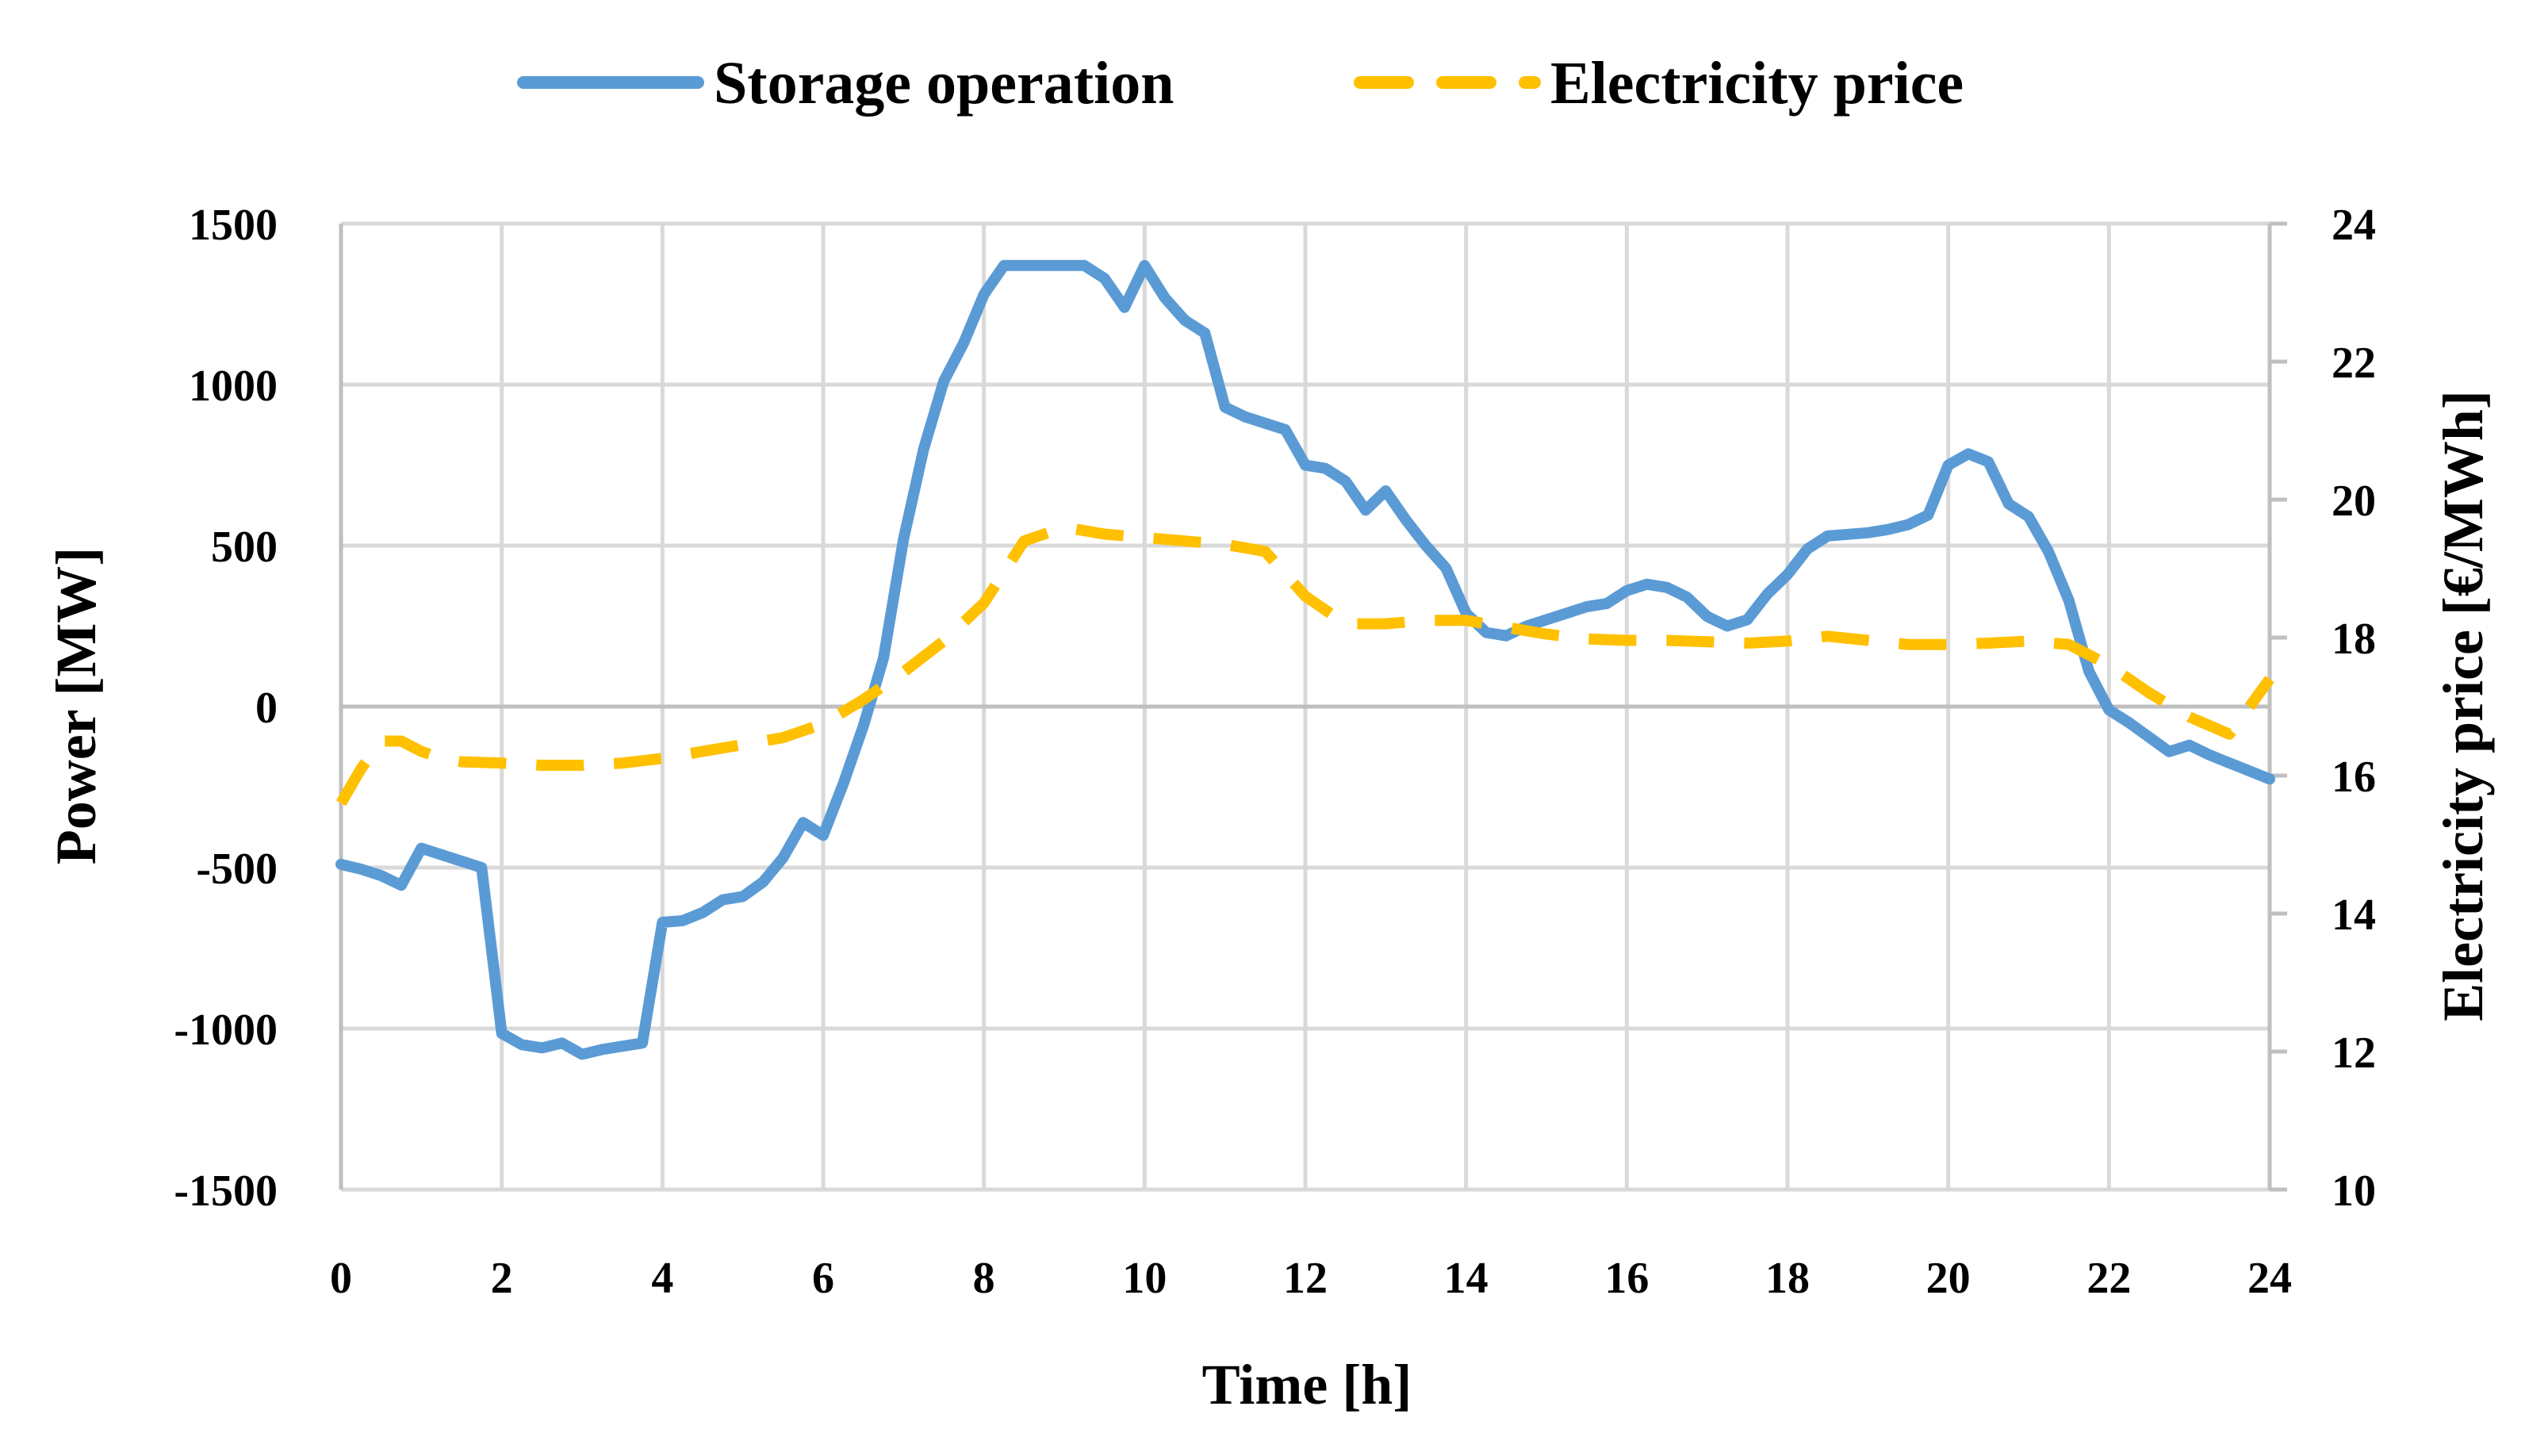 This screenshot has height=1456, width=2529. What do you see at coordinates (502, 1278) in the screenshot?
I see `x-tick-label: 2` at bounding box center [502, 1278].